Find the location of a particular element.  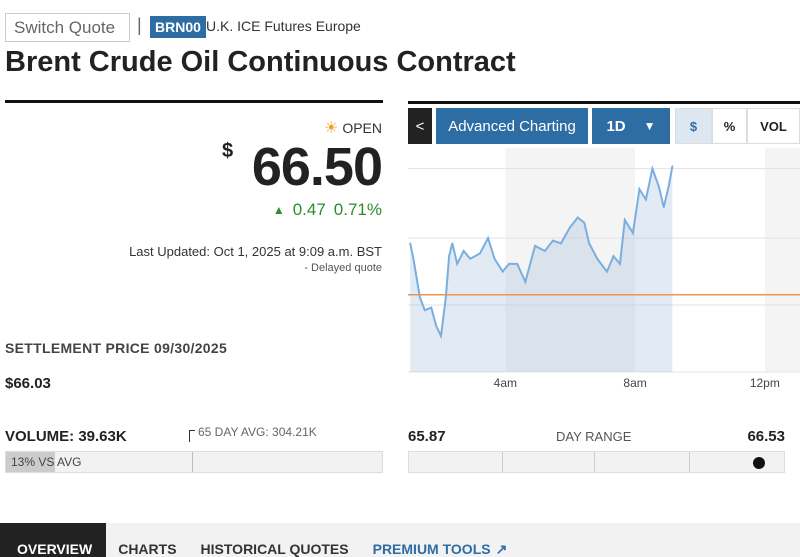

tab-historical-quotes: HISTORICAL QUOTES is located at coordinates (274, 549).